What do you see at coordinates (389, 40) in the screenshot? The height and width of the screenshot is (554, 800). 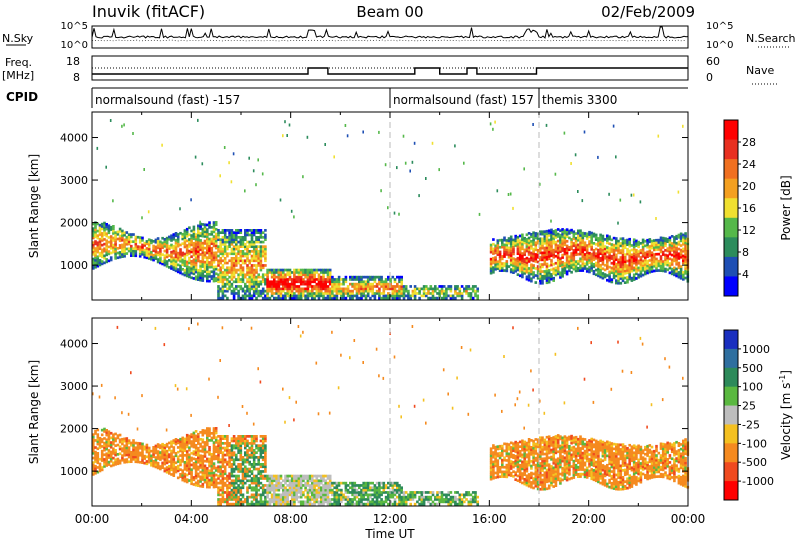 I see `noise-search-series` at bounding box center [389, 40].